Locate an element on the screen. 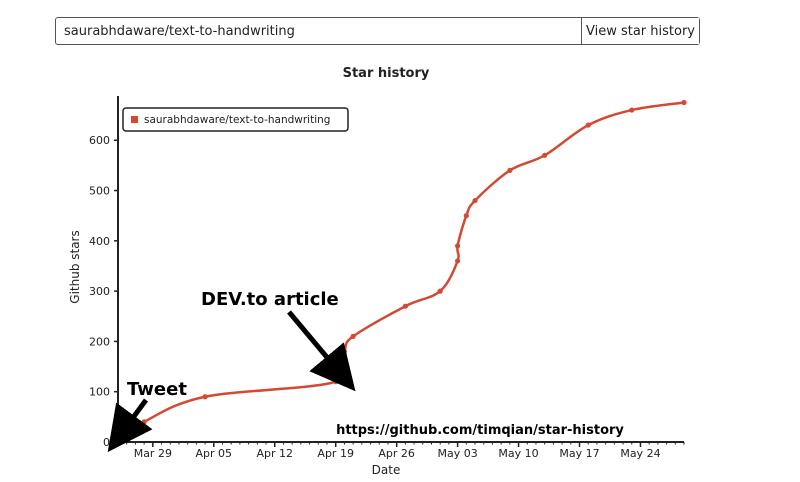 This screenshot has height=482, width=800. x-tick-label: Apr 19 is located at coordinates (335, 453).